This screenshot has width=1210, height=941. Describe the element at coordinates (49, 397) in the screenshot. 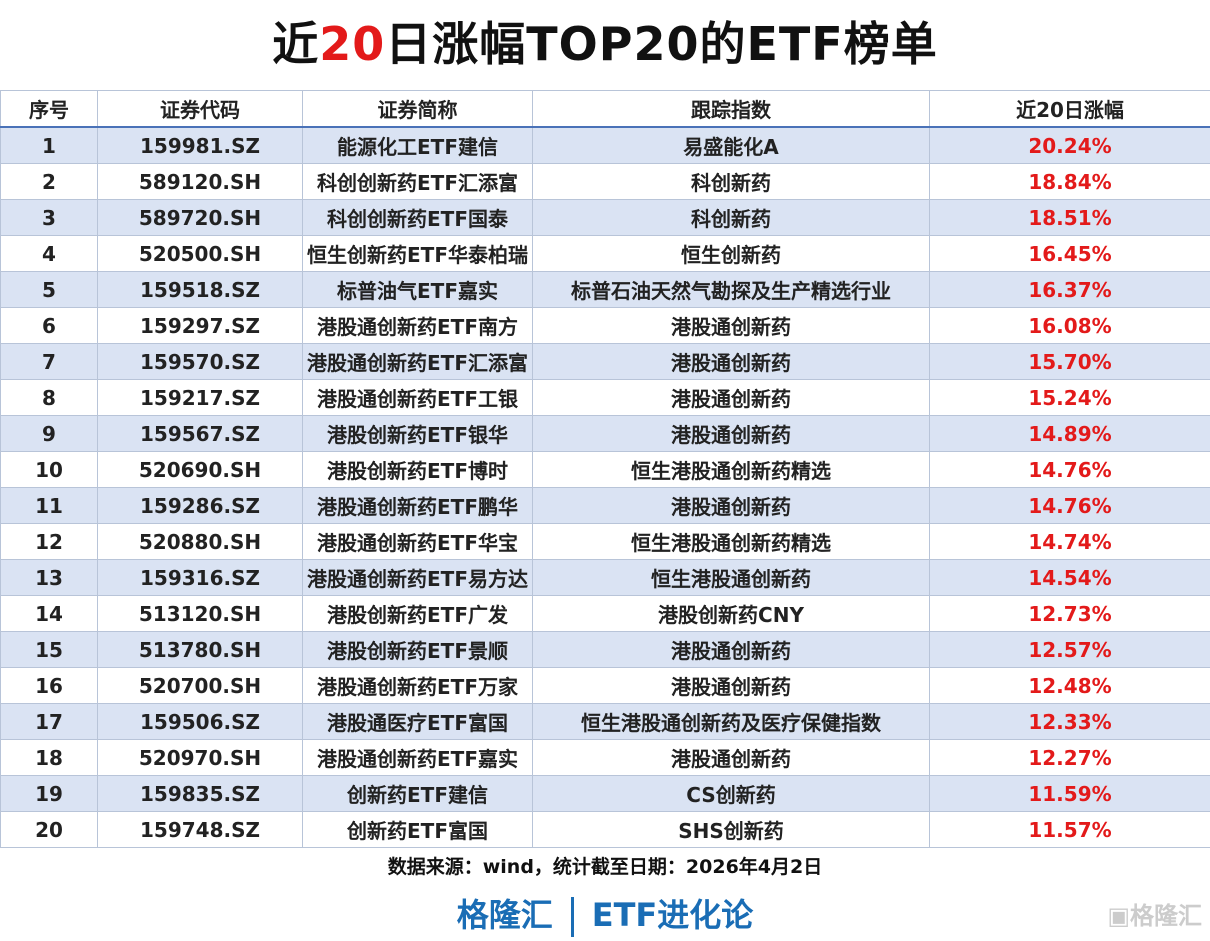

I see `cell-rank: 8` at that location.